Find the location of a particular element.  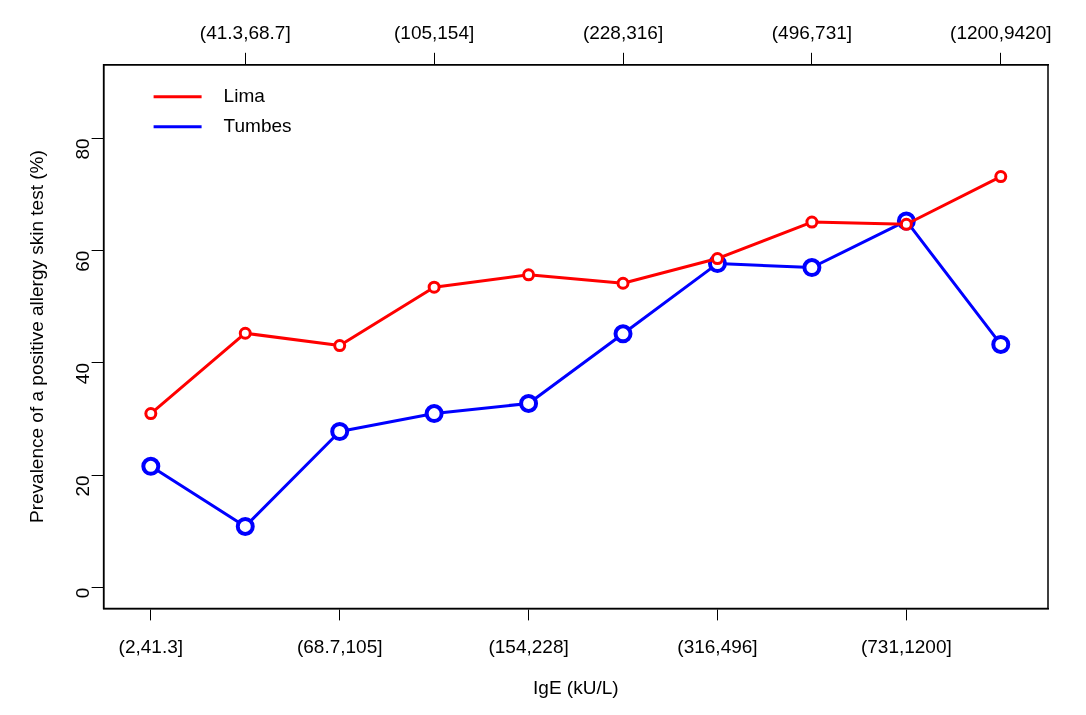

x-tick-label: (731,1200] is located at coordinates (906, 647).